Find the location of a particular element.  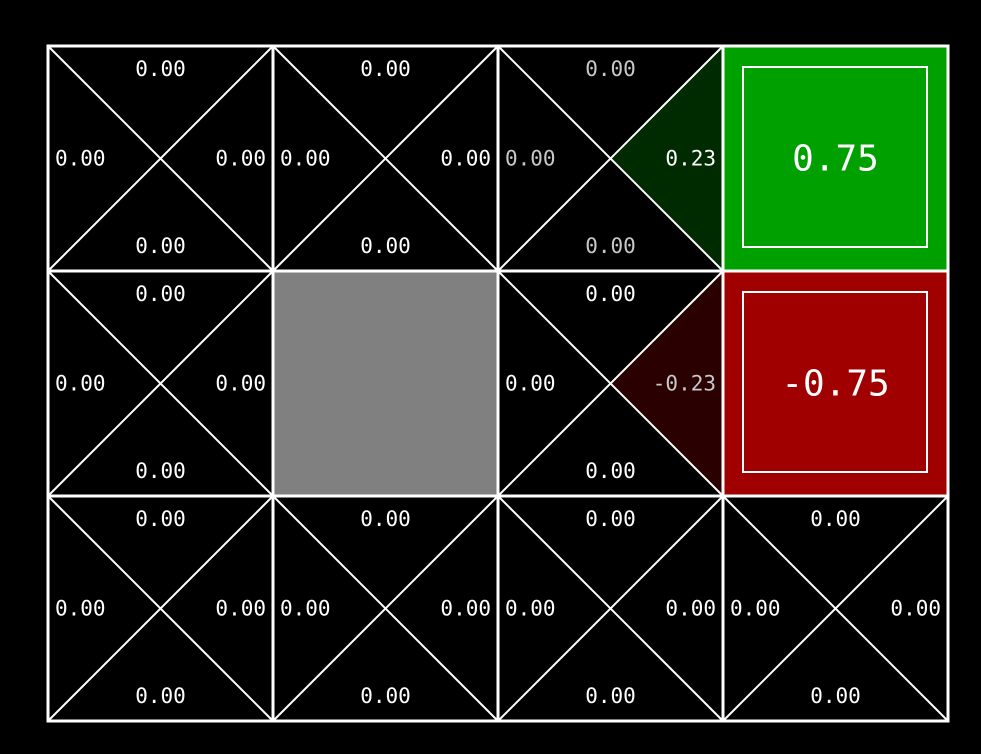

grid-cell-r1-c3: -0.75 is located at coordinates (835, 383).